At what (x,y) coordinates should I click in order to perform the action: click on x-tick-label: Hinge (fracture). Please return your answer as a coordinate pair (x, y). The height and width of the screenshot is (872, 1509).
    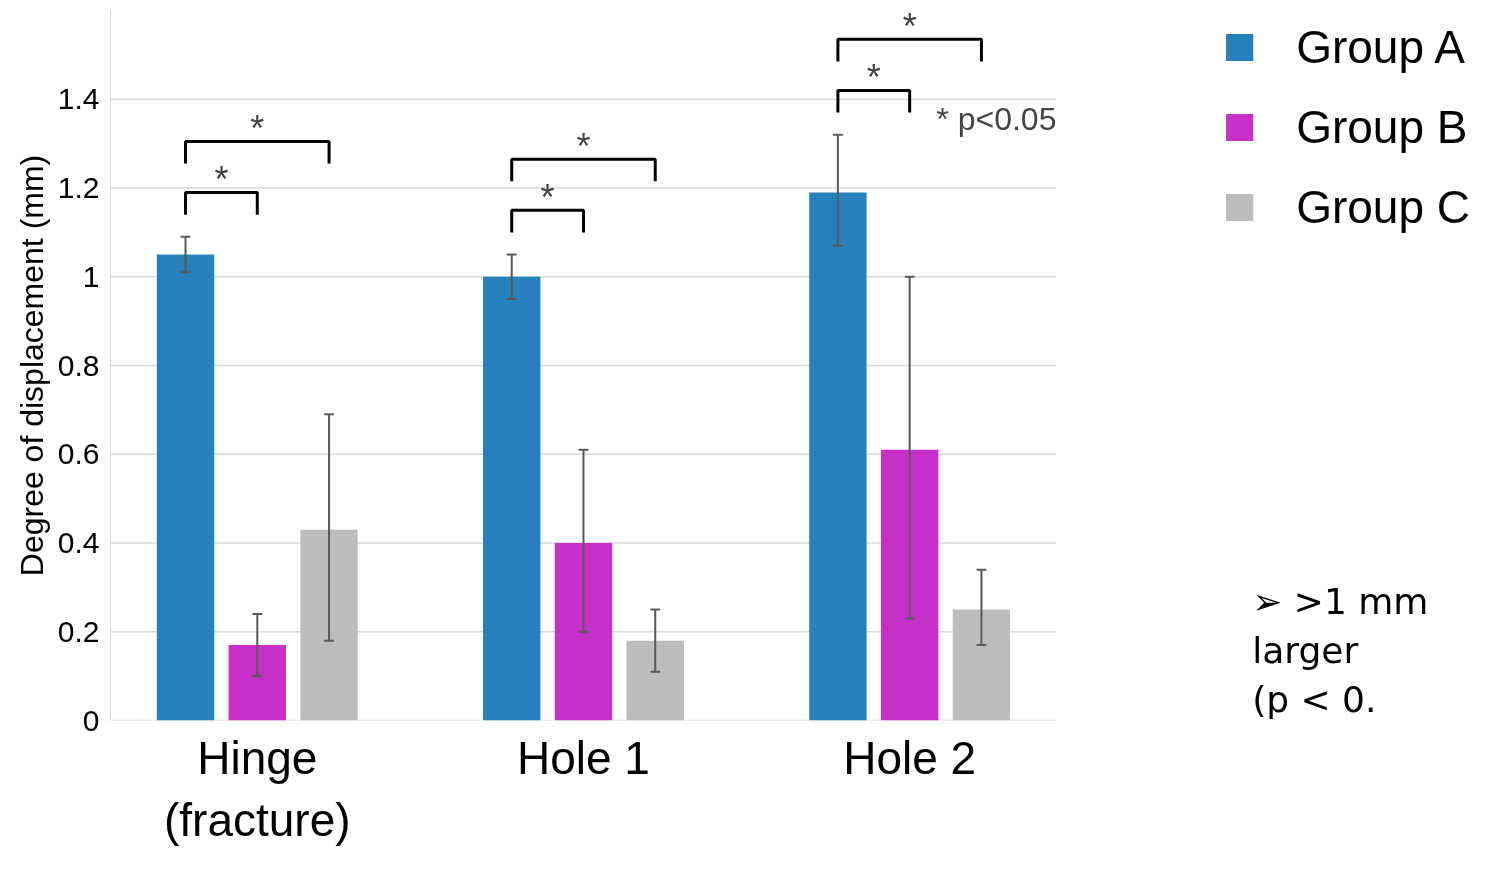
    Looking at the image, I should click on (257, 788).